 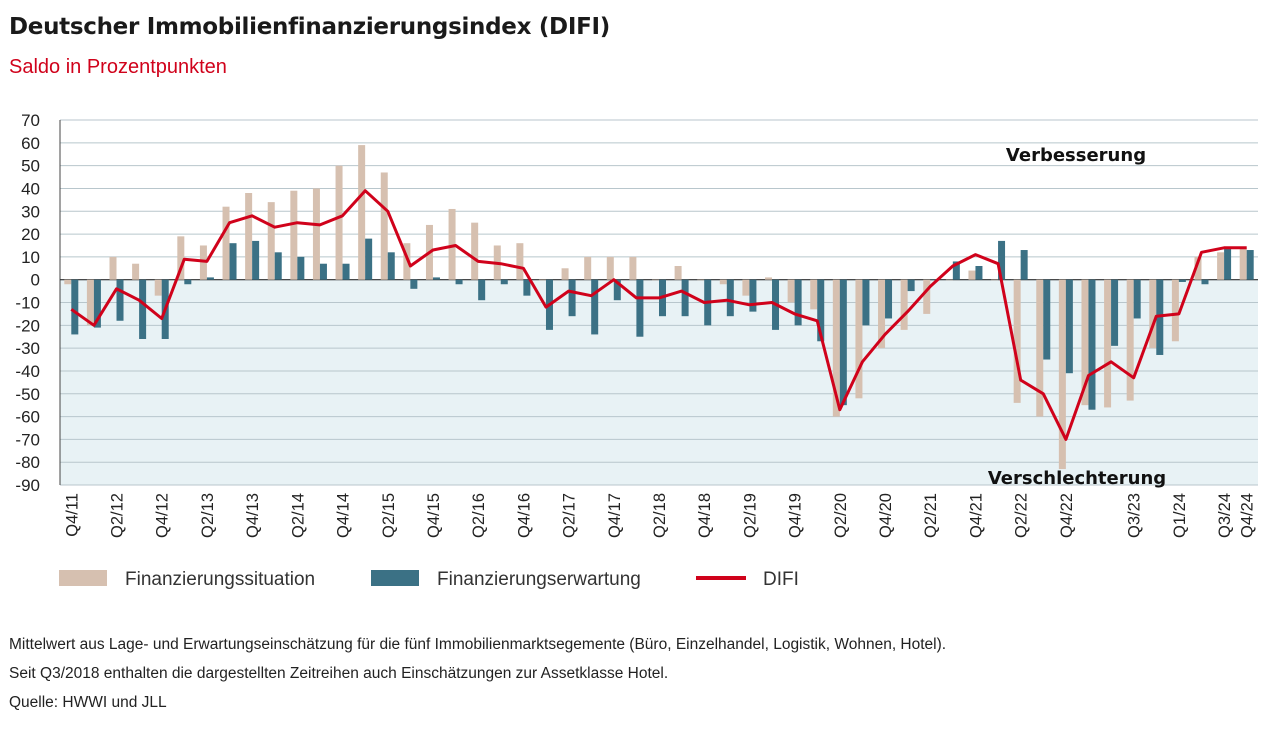 I want to click on x-tick-label: Q4/14, so click(x=344, y=515).